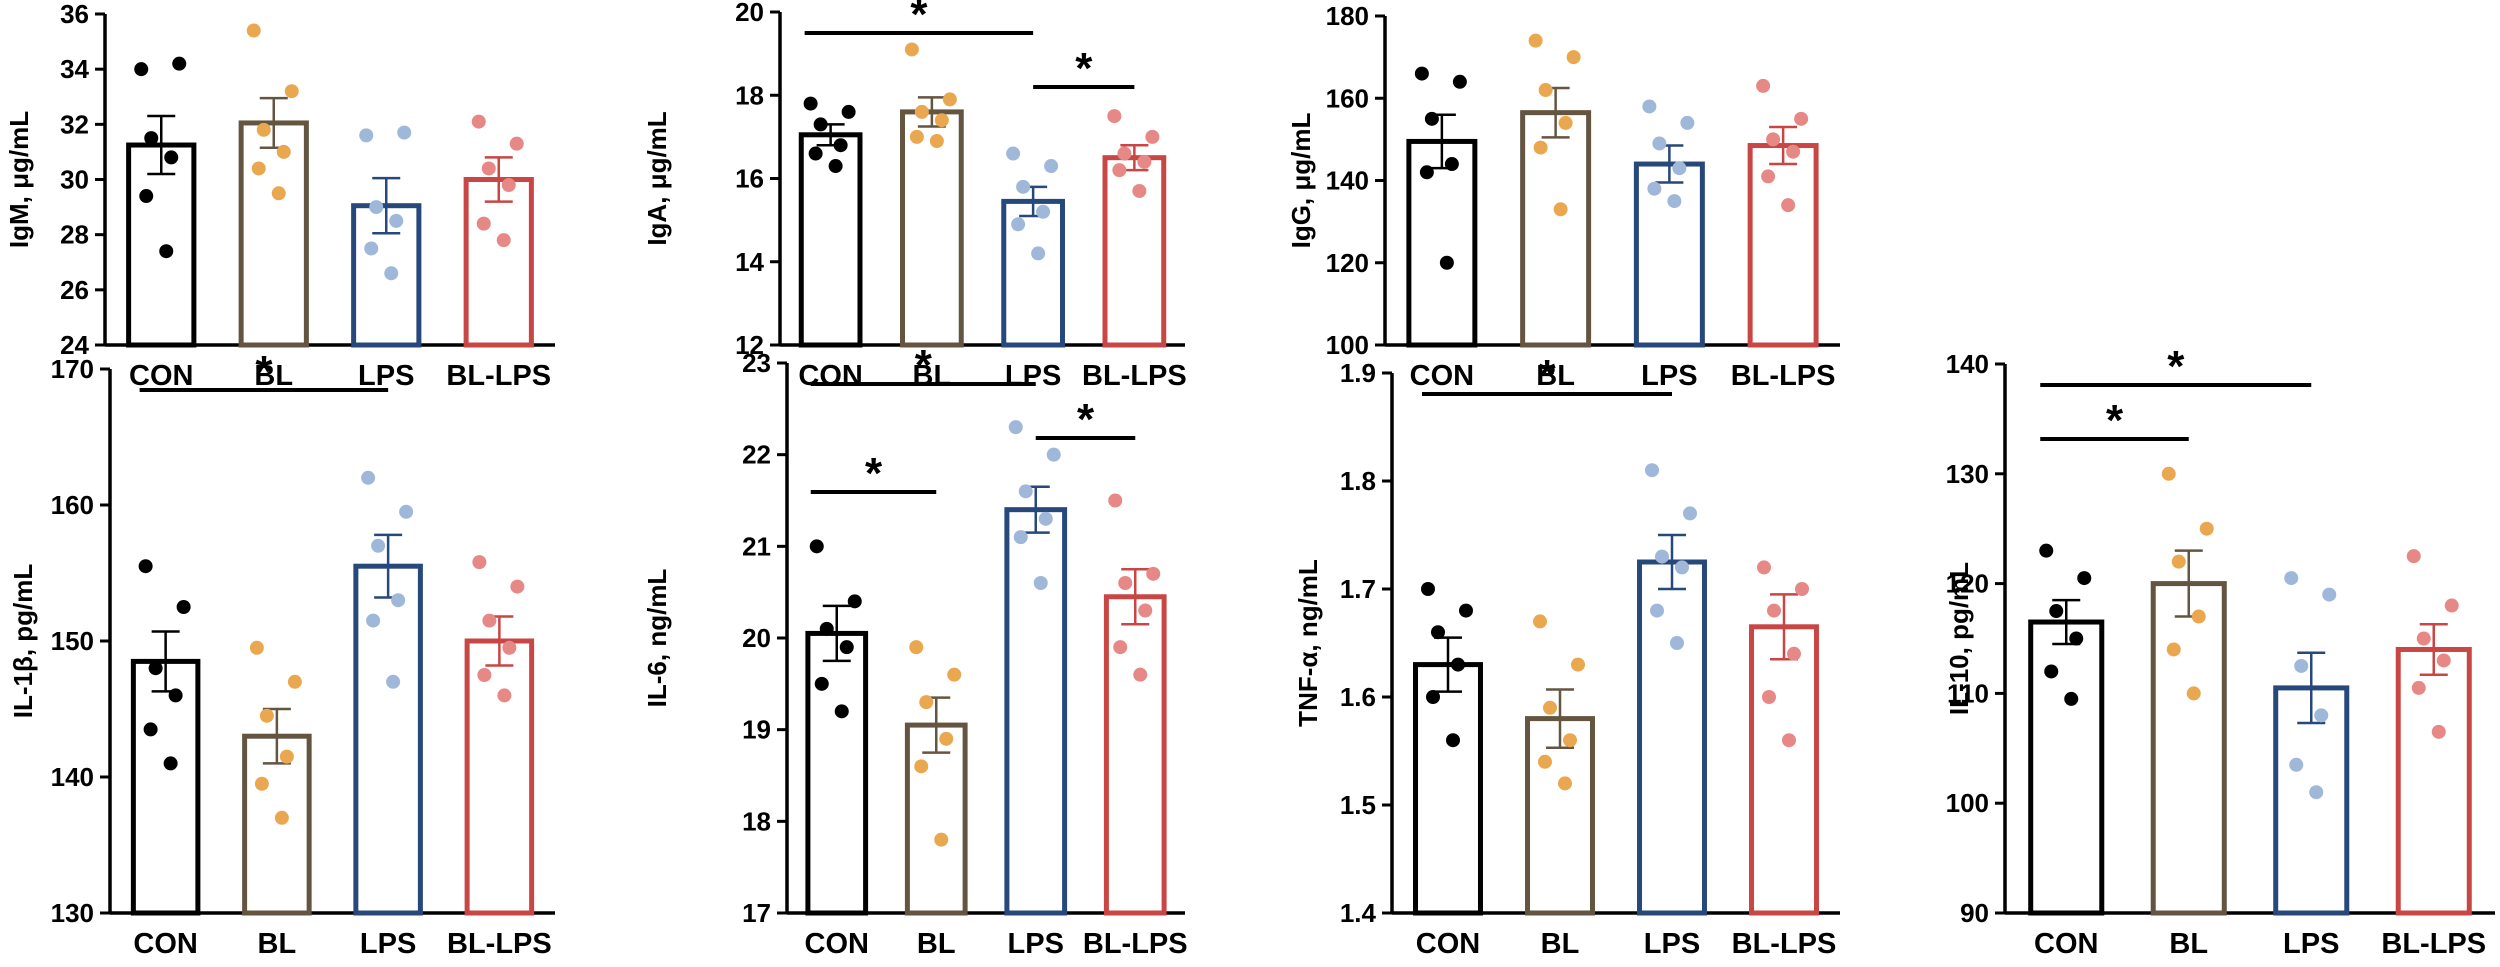  Describe the element at coordinates (74, 69) in the screenshot. I see `y-tick-label: 34` at that location.